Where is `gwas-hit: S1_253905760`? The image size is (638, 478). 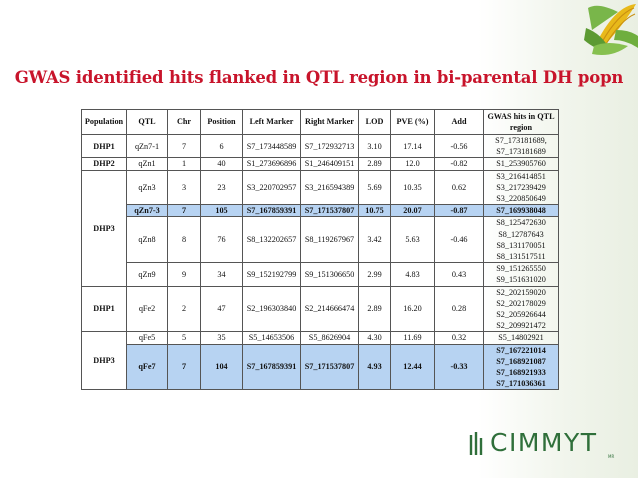 gwas-hit: S1_253905760 is located at coordinates (521, 164).